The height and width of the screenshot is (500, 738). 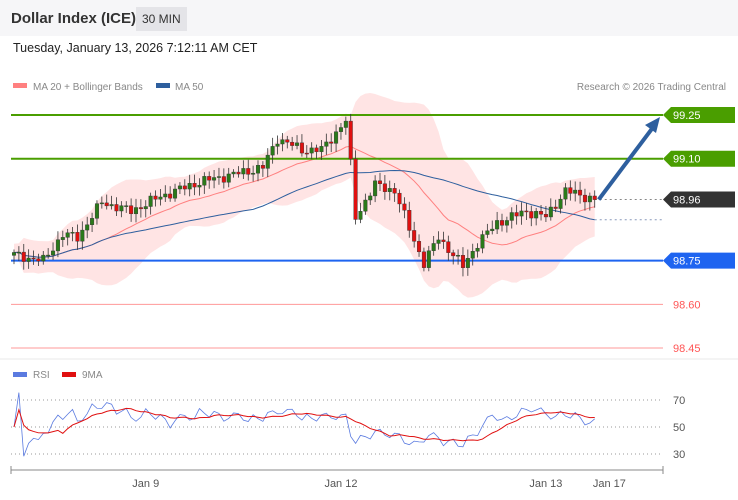 What do you see at coordinates (189, 87) in the screenshot?
I see `ma50-legend-label: MA 50` at bounding box center [189, 87].